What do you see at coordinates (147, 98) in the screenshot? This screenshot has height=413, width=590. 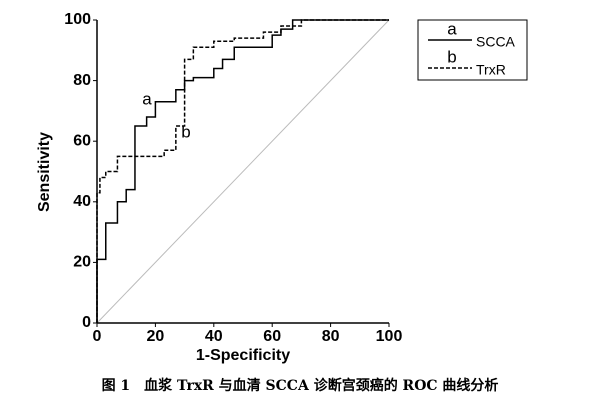 I see `curve-annotation: a` at bounding box center [147, 98].